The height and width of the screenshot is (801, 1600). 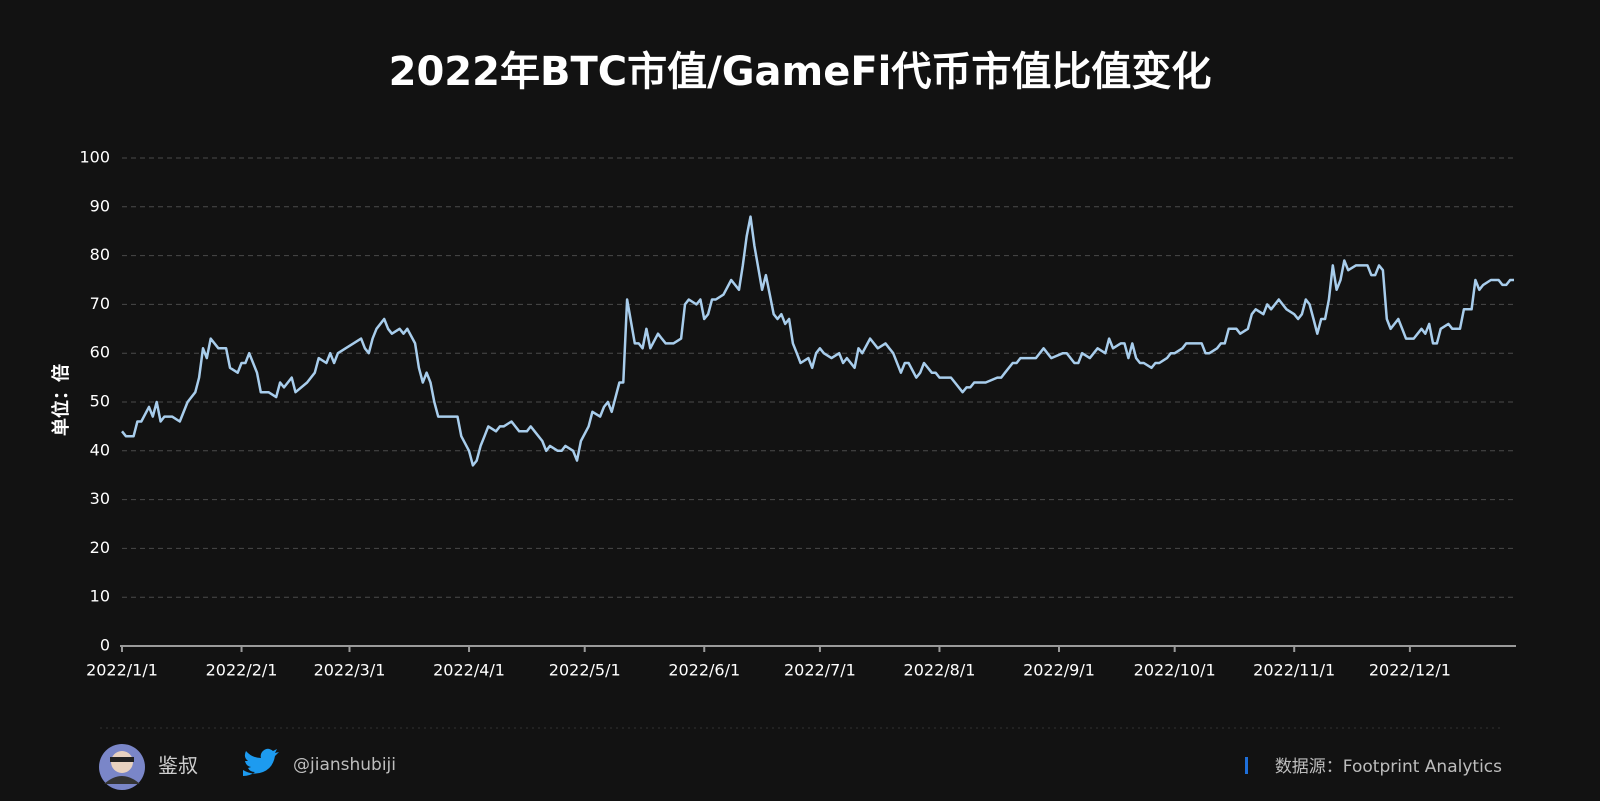 What do you see at coordinates (1059, 670) in the screenshot?
I see `x-tick-label: 2022/9/1` at bounding box center [1059, 670].